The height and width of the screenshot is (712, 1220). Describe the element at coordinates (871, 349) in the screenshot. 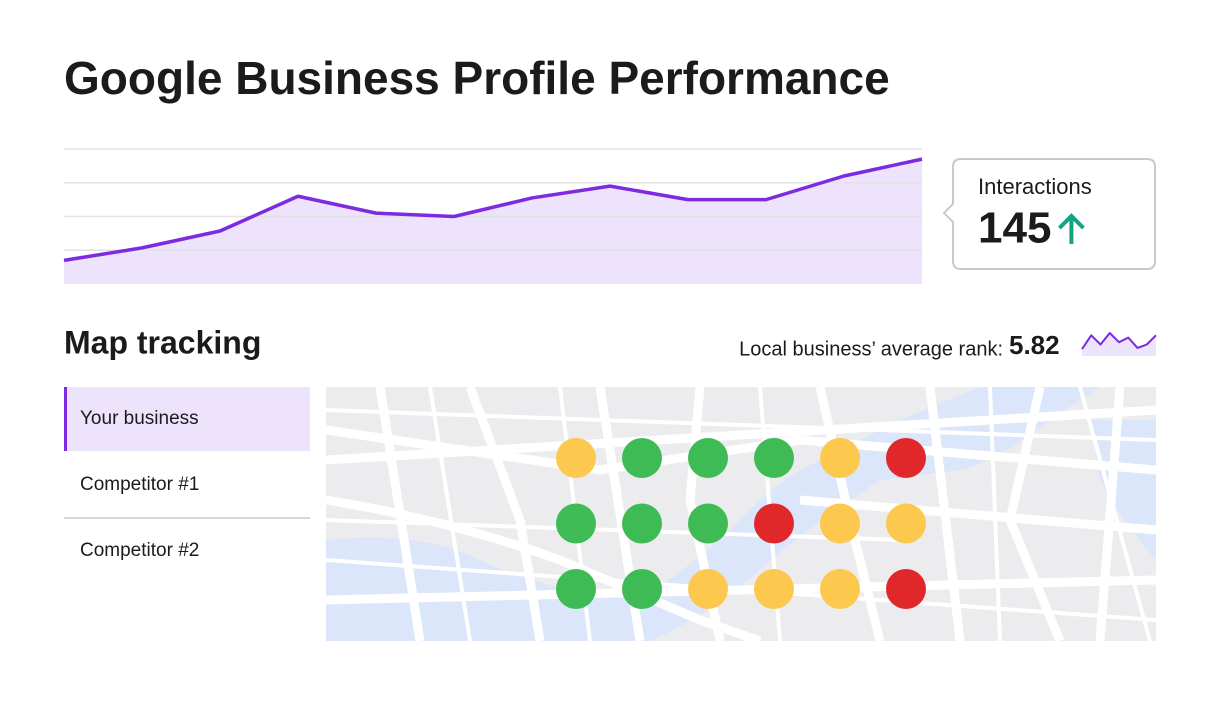

I see `rank-label: Local business’ average rank:` at that location.